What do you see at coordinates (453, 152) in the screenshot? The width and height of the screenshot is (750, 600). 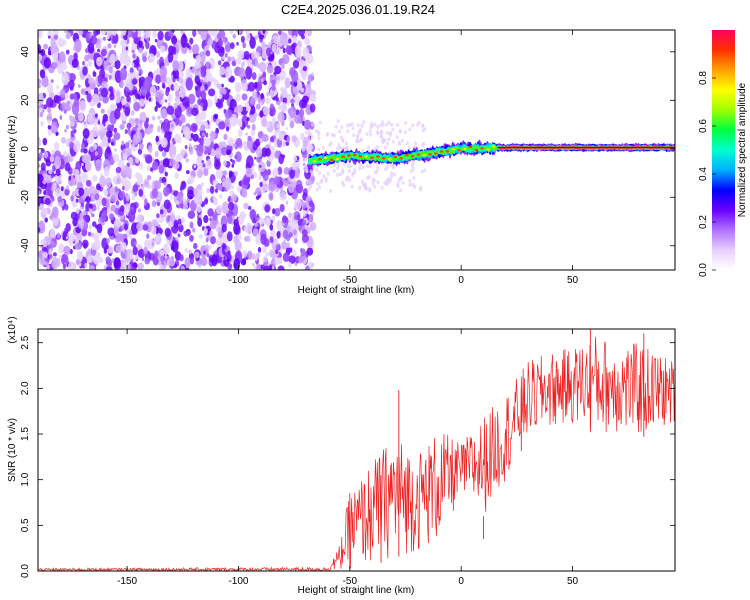 I see `heatmap-ridge-cell` at bounding box center [453, 152].